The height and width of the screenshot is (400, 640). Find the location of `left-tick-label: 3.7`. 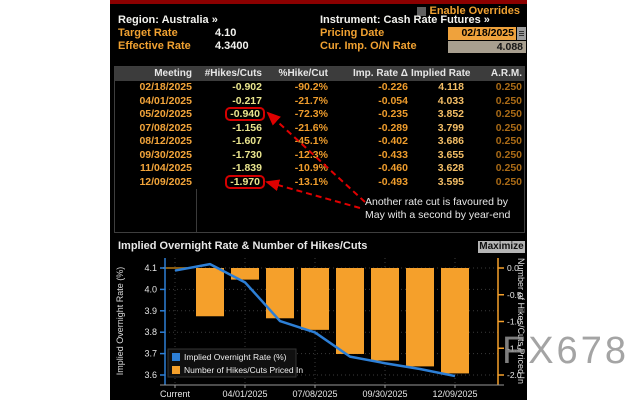

left-tick-label: 3.7 is located at coordinates (150, 354).